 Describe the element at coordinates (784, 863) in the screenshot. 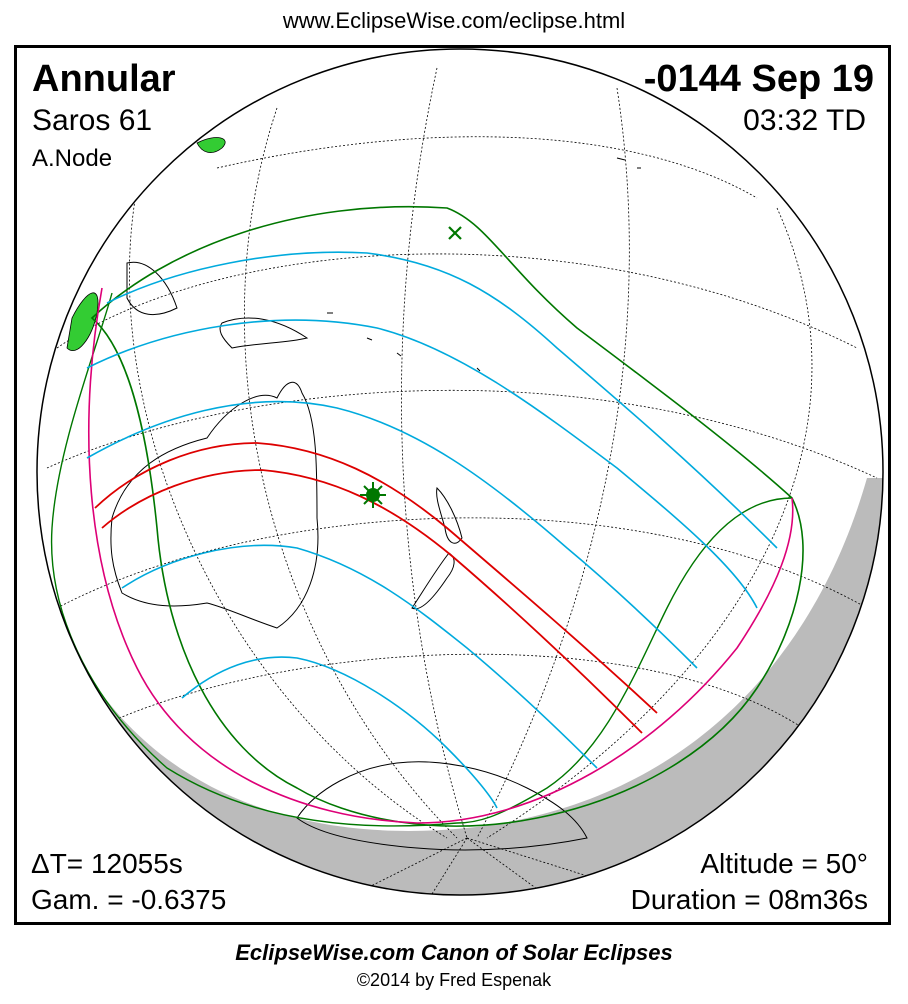

I see `sun-altitude: Altitude = 50°` at that location.